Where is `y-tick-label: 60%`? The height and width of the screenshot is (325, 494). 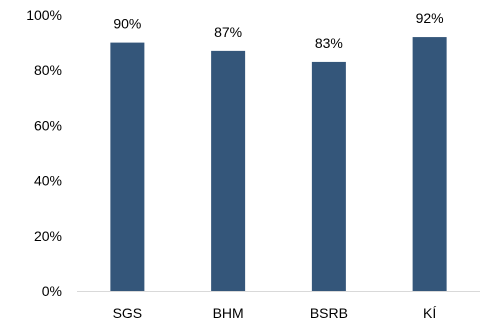
y-tick-label: 60% is located at coordinates (48, 125).